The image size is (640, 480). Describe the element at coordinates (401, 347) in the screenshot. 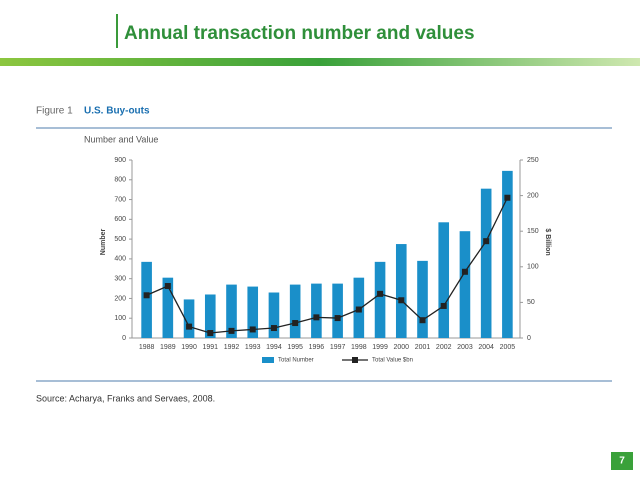

I see `x-tick-label: 2000` at that location.